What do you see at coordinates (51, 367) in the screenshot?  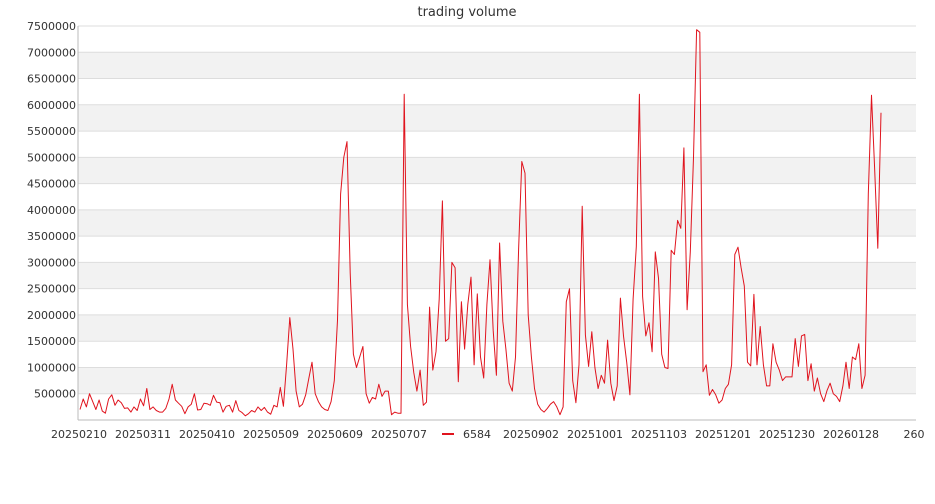 I see `y-tick-label: 1000000` at bounding box center [51, 367].